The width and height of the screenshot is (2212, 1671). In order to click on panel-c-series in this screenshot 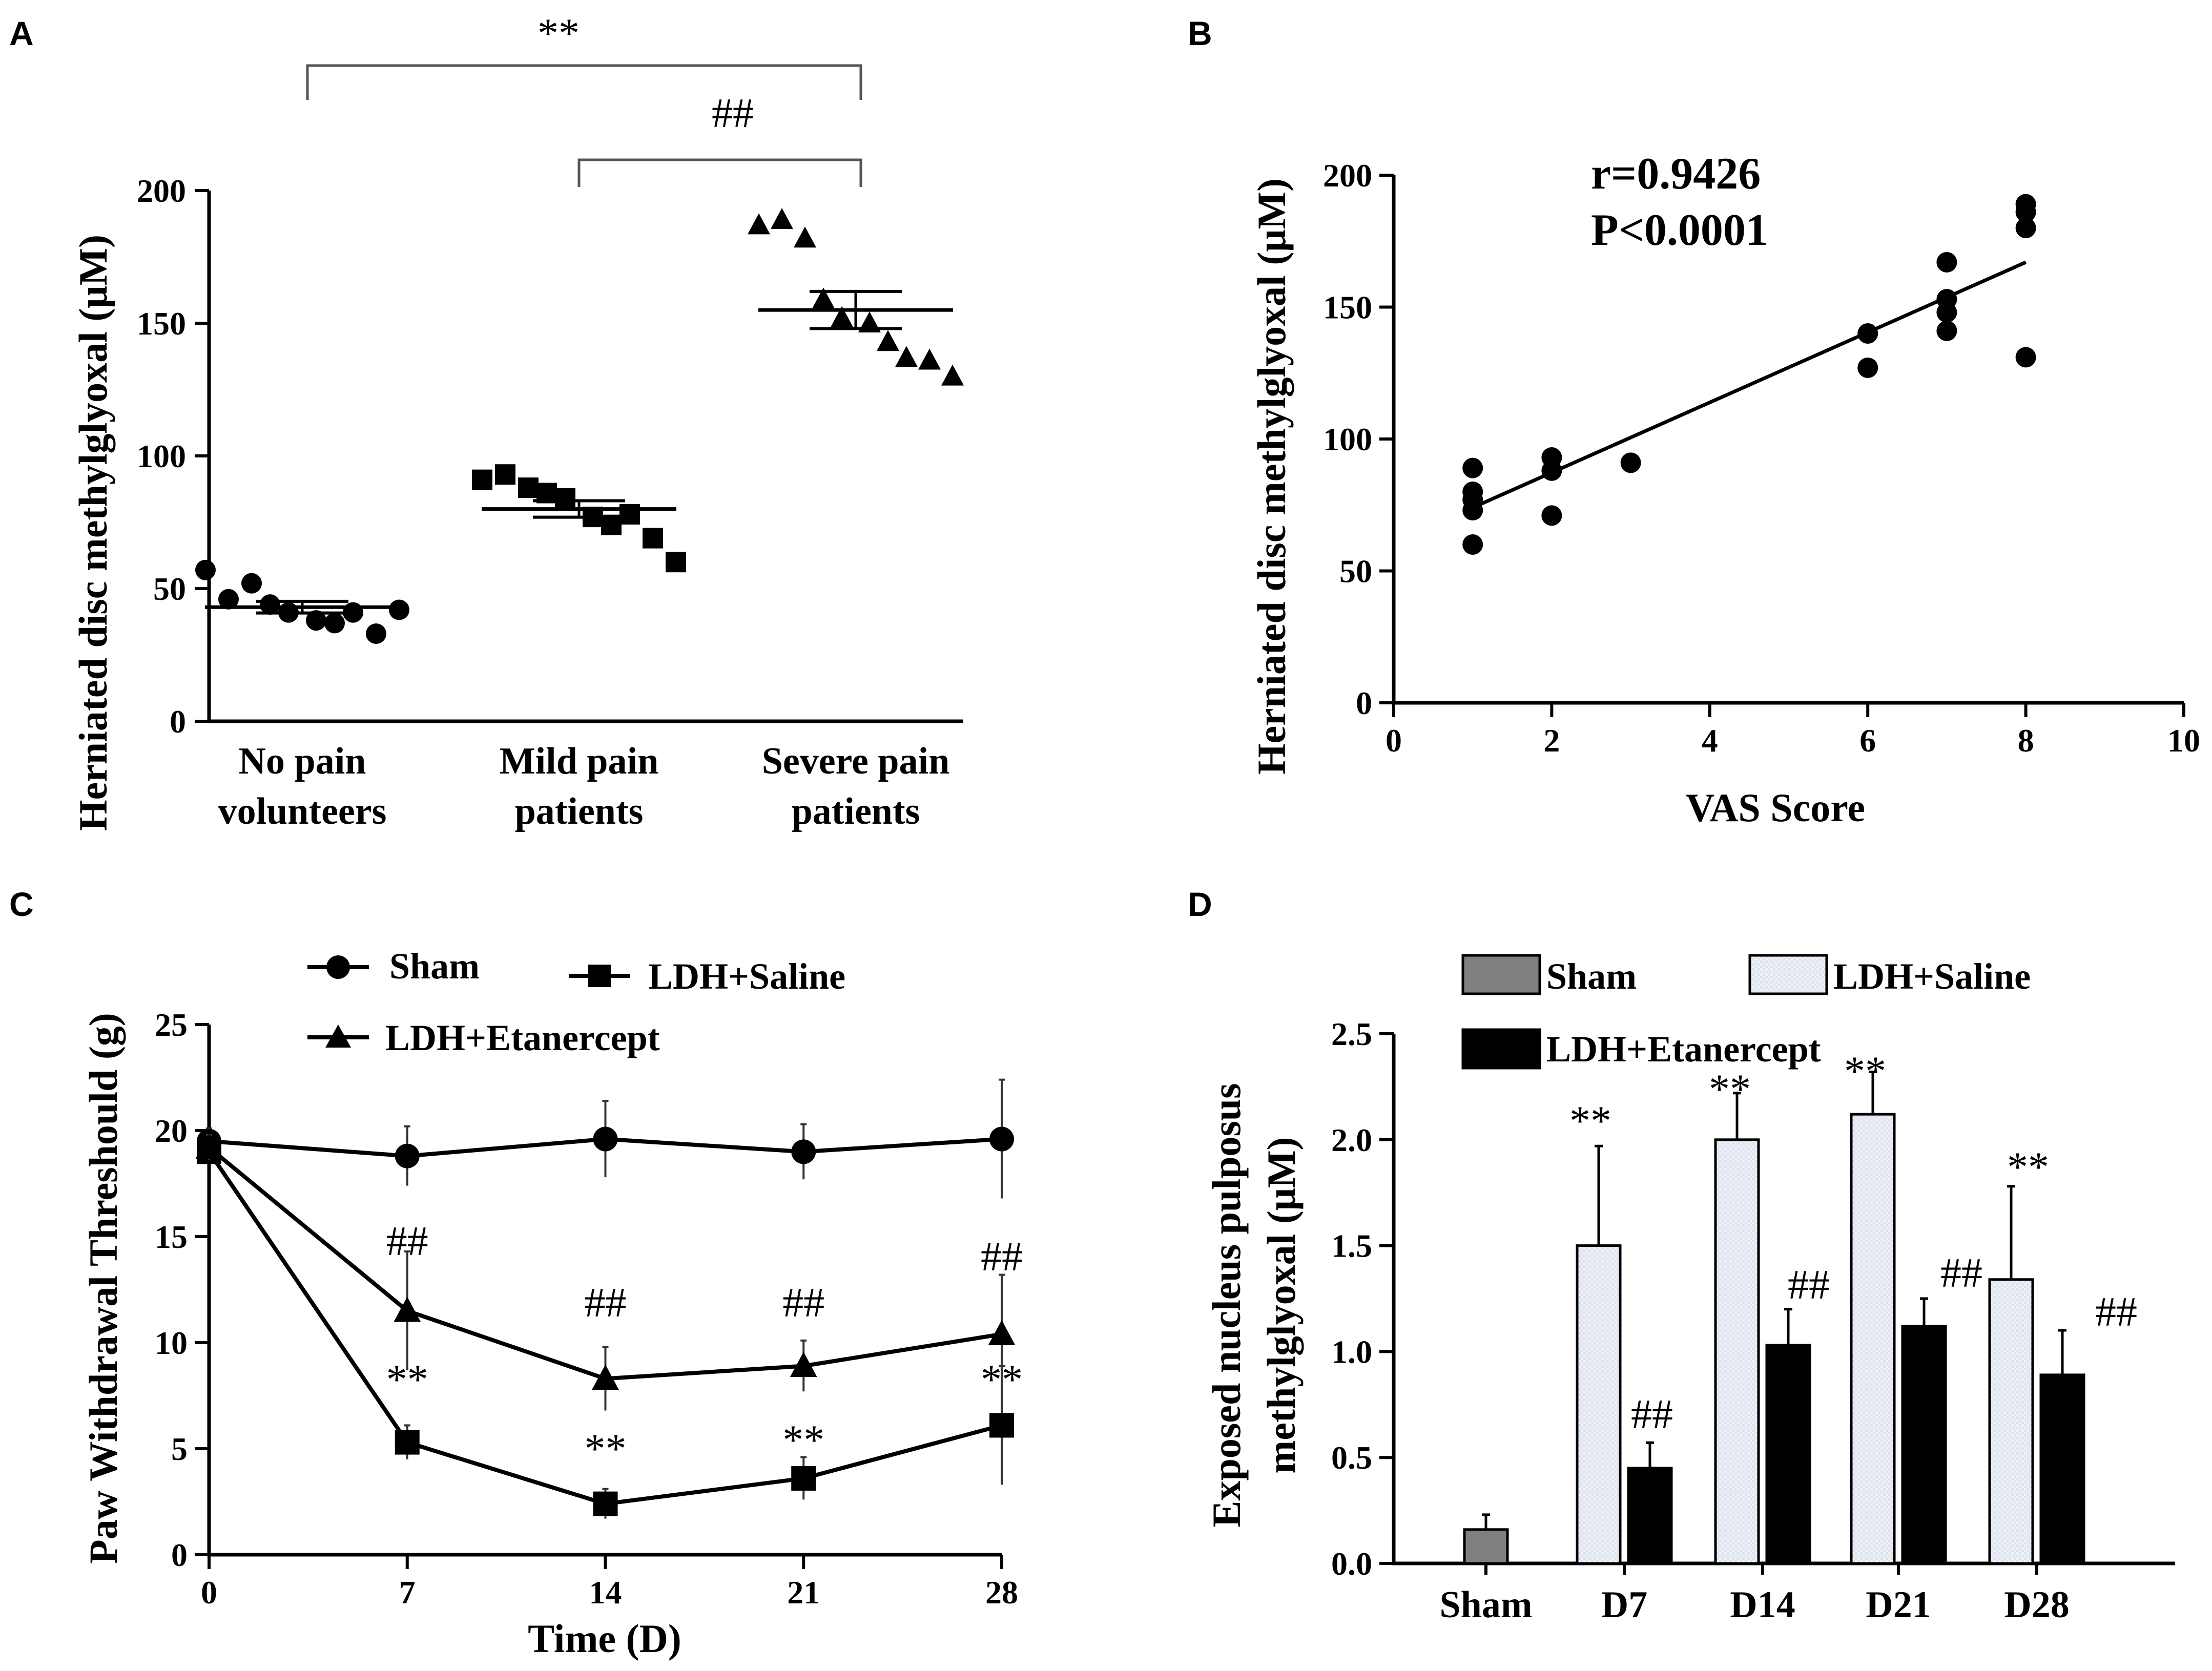, I will do `click(605, 1298)`.